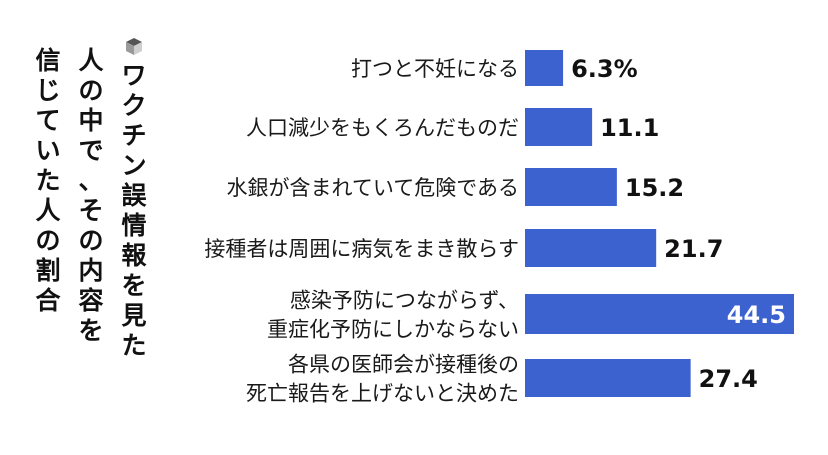 This screenshot has width=828, height=455. I want to click on category-label-3: 水銀が含まれていて危険である, so click(372, 188).